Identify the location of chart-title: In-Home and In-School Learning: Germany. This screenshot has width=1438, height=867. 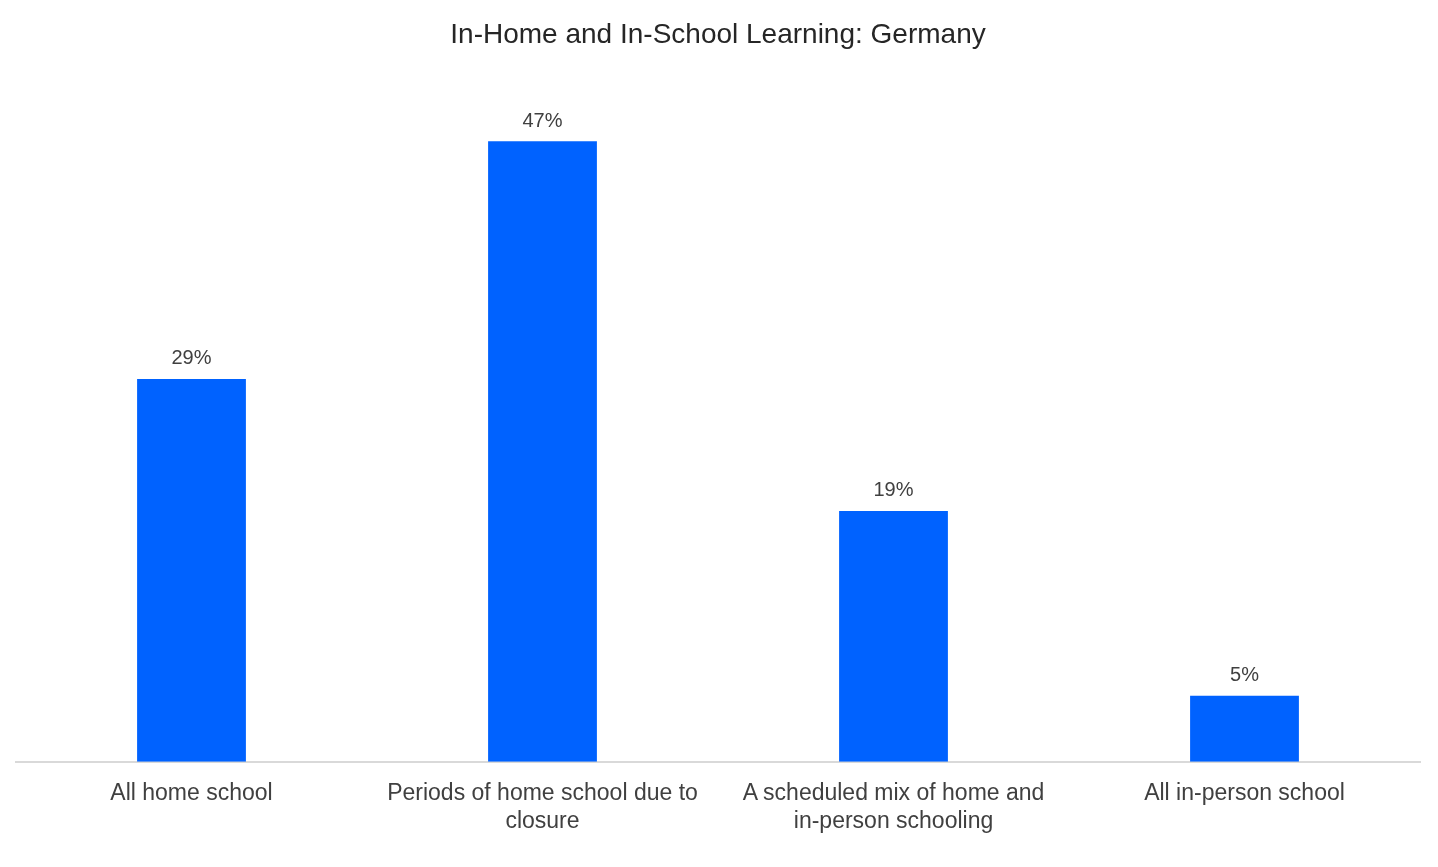
(718, 33).